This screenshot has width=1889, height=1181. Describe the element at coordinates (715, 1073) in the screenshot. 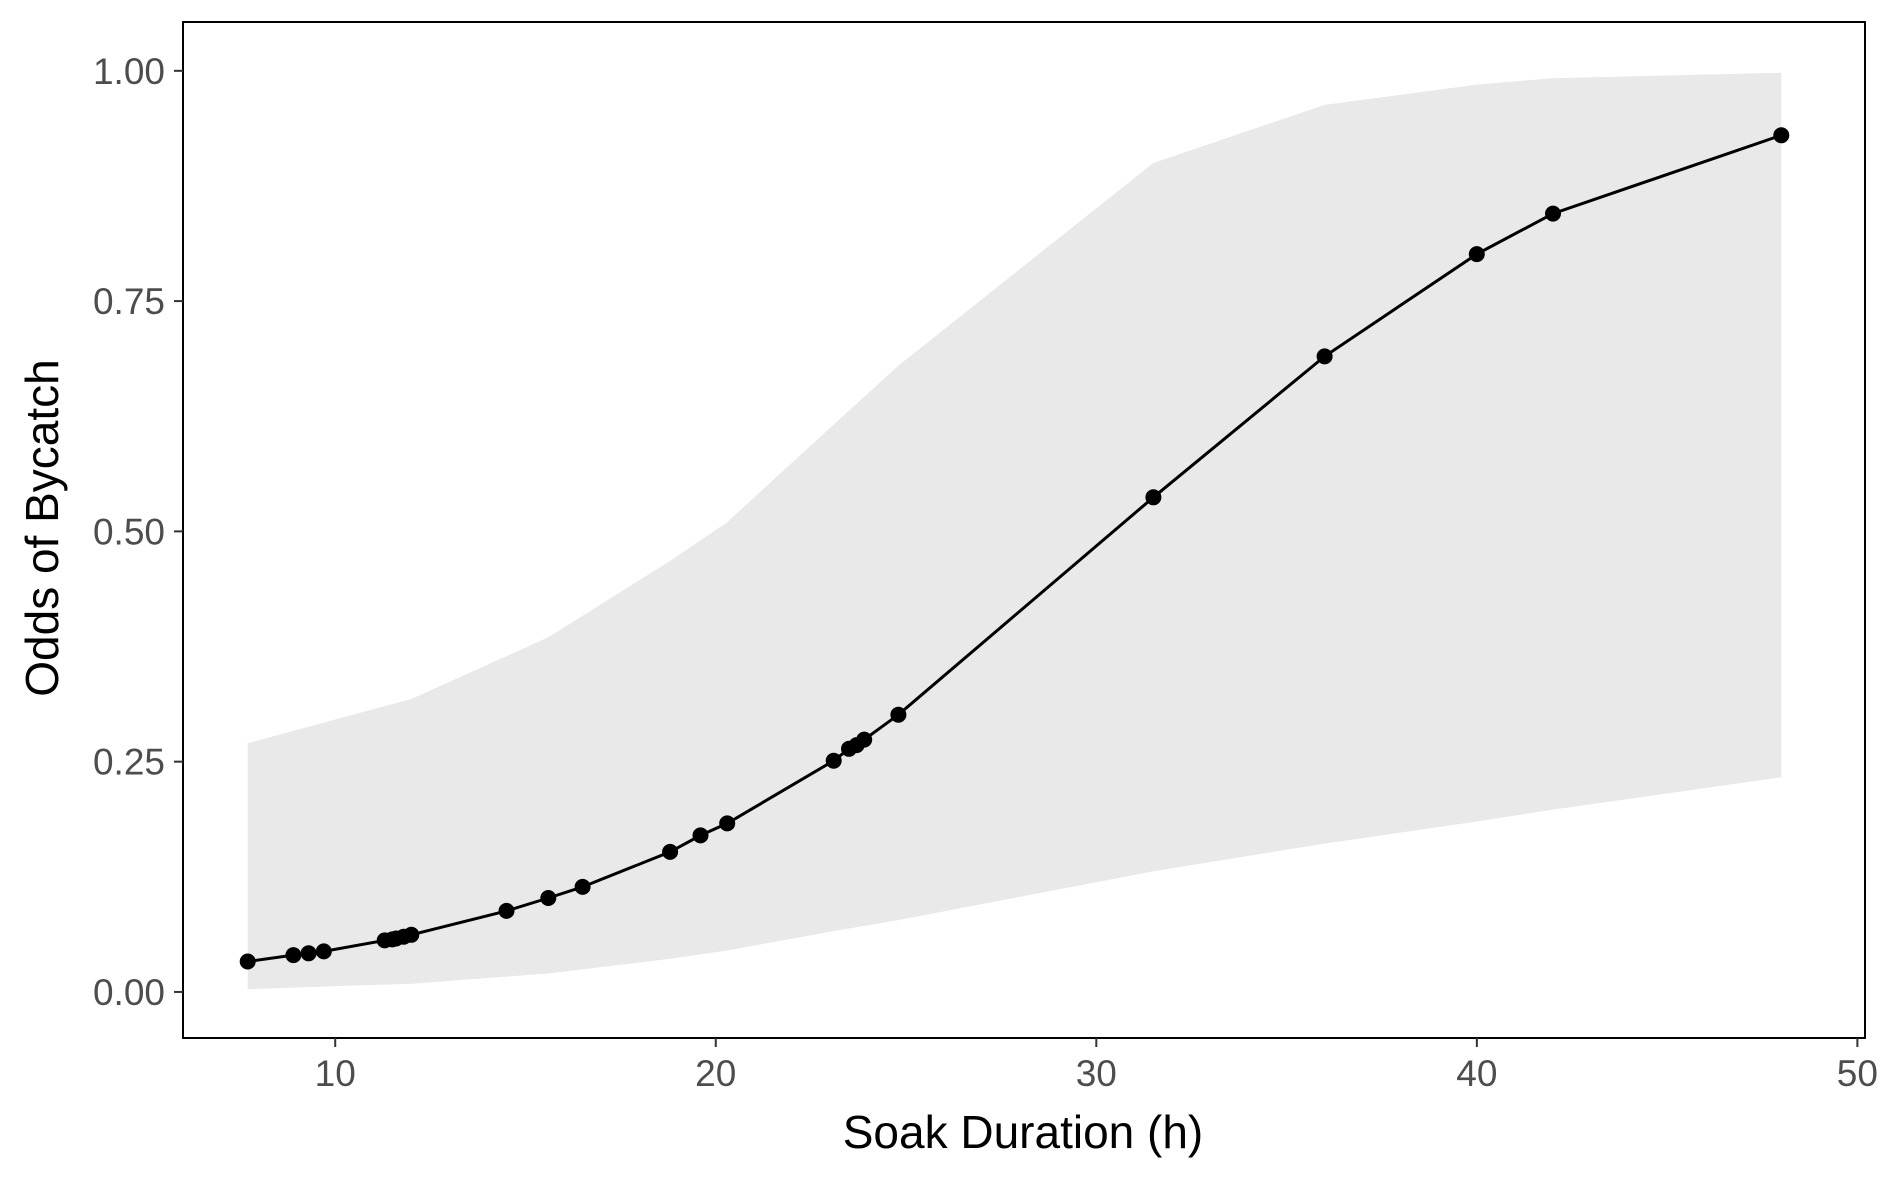

I see `x-tick-label: 20` at that location.